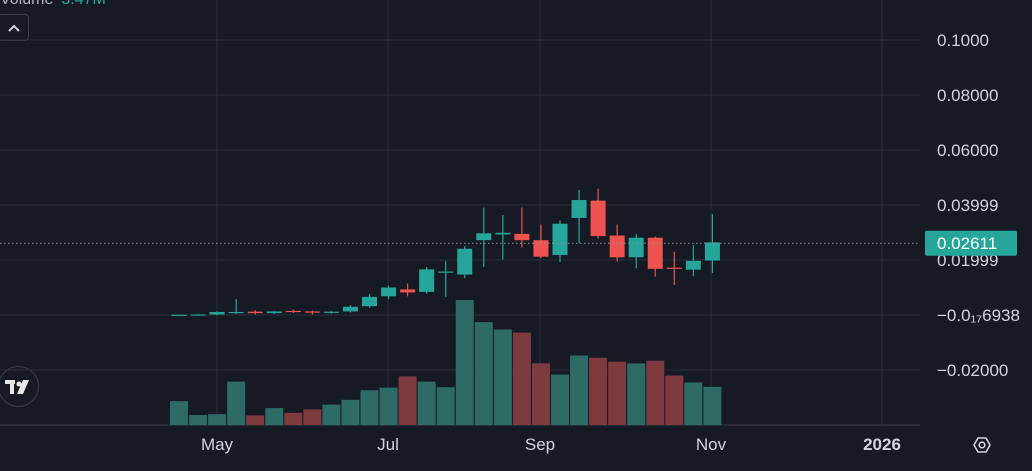 This screenshot has width=1032, height=471. What do you see at coordinates (882, 444) in the screenshot?
I see `x-tick-label: 2026` at bounding box center [882, 444].